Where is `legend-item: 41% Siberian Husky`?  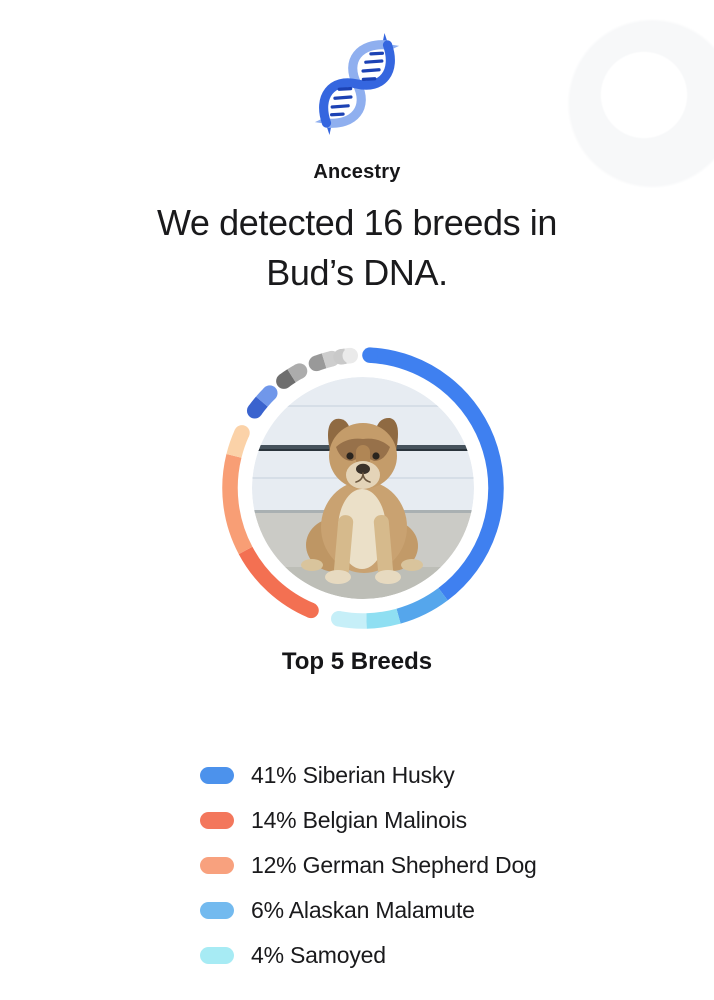
legend-item: 41% Siberian Husky is located at coordinates (368, 775).